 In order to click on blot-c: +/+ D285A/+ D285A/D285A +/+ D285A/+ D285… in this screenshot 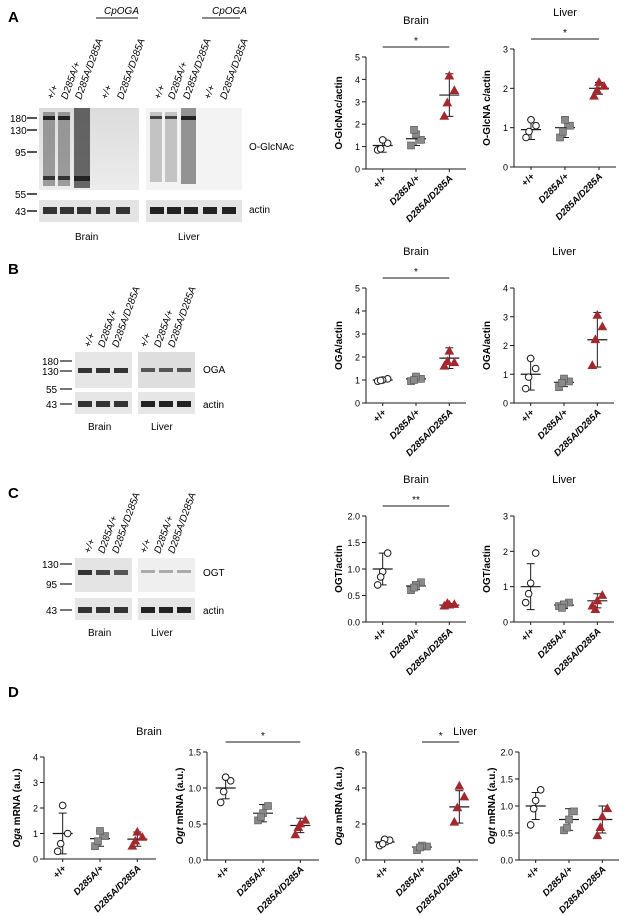, I will do `click(140, 523)`.